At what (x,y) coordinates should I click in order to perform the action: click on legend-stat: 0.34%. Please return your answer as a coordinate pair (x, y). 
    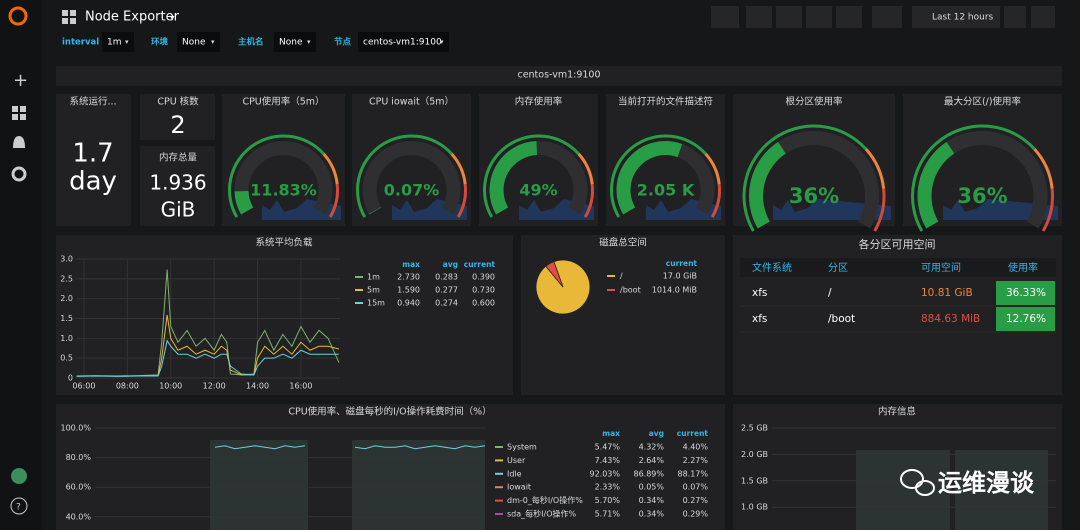
    Looking at the image, I should click on (652, 514).